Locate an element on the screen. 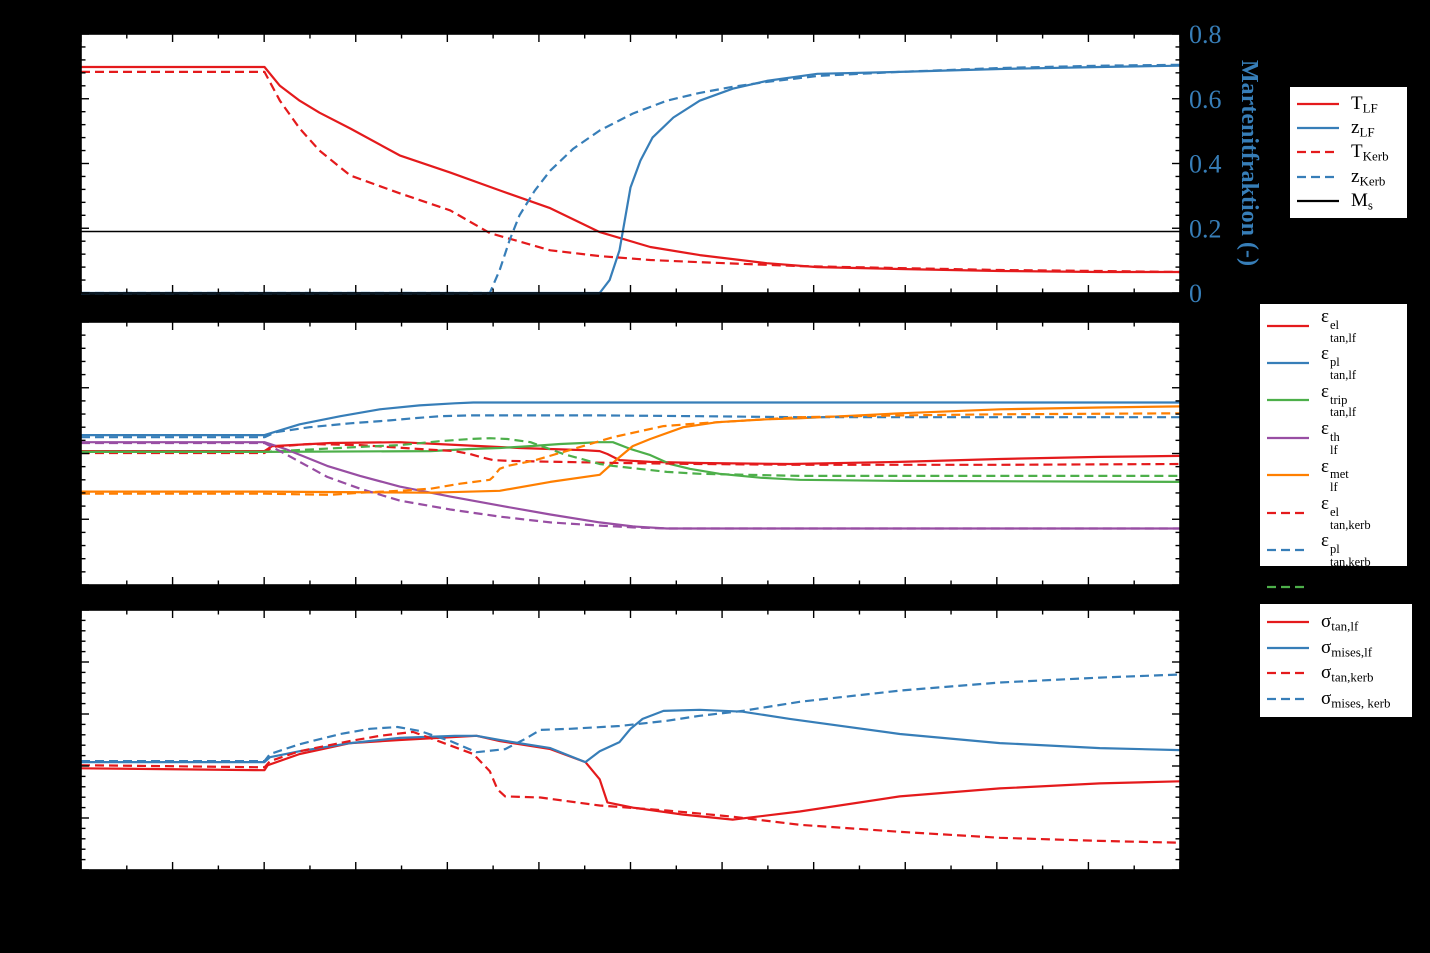 Image resolution: width=1430 pixels, height=953 pixels. legend-entry: ε pl tan,kerb is located at coordinates (1335, 549).